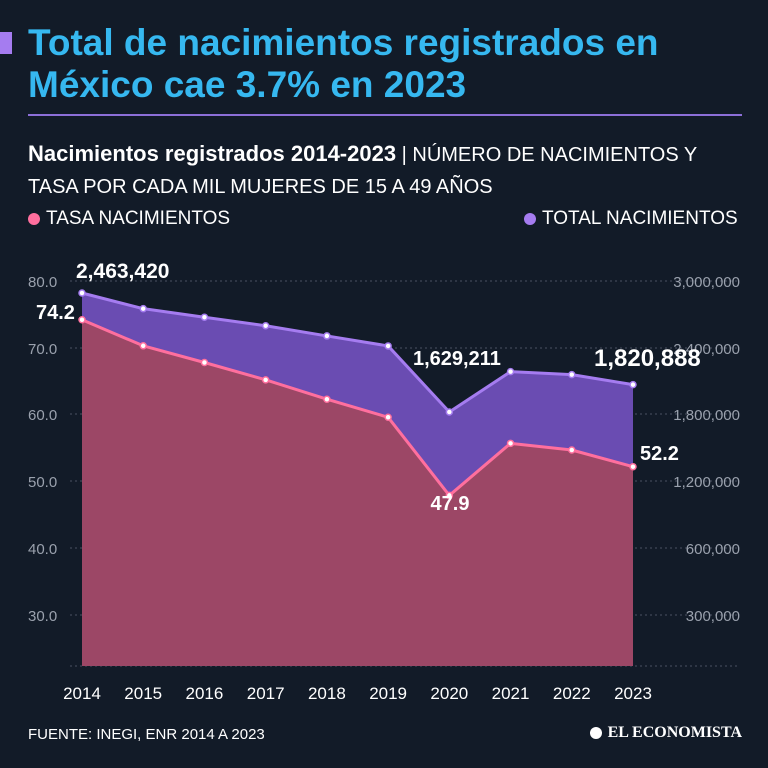 This screenshot has height=768, width=768. I want to click on legend-total-swatch, so click(530, 219).